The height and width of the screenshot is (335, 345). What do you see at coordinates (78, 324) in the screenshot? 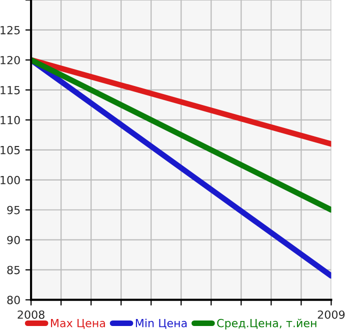
I see `legend-label: Max Цена` at bounding box center [78, 324].